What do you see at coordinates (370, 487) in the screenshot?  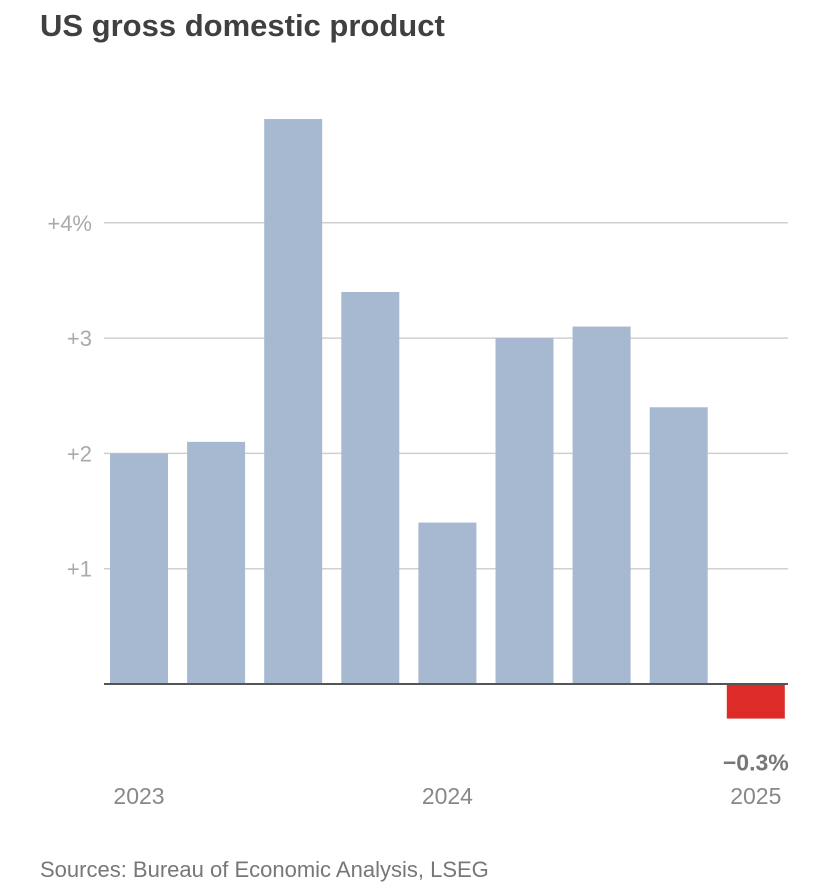 I see `bar-2023-q4` at bounding box center [370, 487].